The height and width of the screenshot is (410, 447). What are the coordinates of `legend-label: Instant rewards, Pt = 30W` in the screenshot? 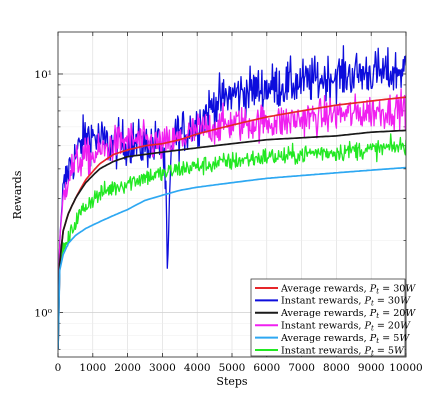 It's located at (346, 302).